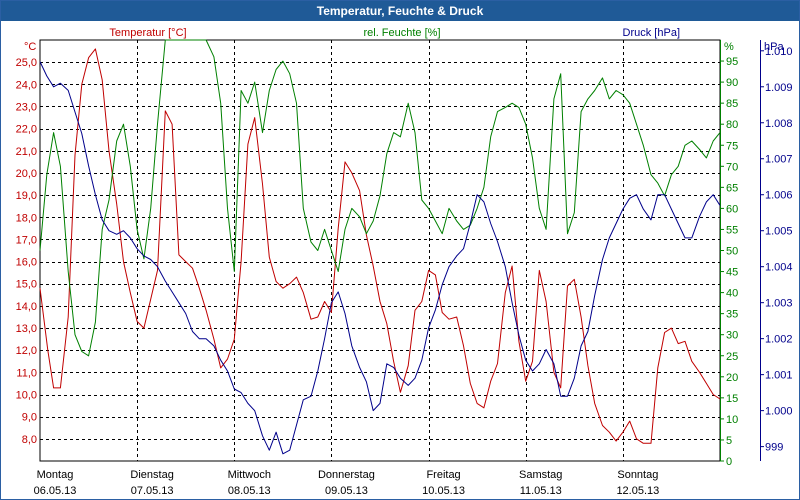  What do you see at coordinates (249, 475) in the screenshot?
I see `x-tick-day: Mittwoch` at bounding box center [249, 475].